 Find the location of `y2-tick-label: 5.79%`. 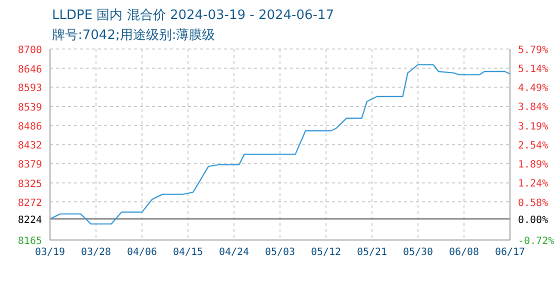

y2-tick-label: 5.79% is located at coordinates (533, 50).